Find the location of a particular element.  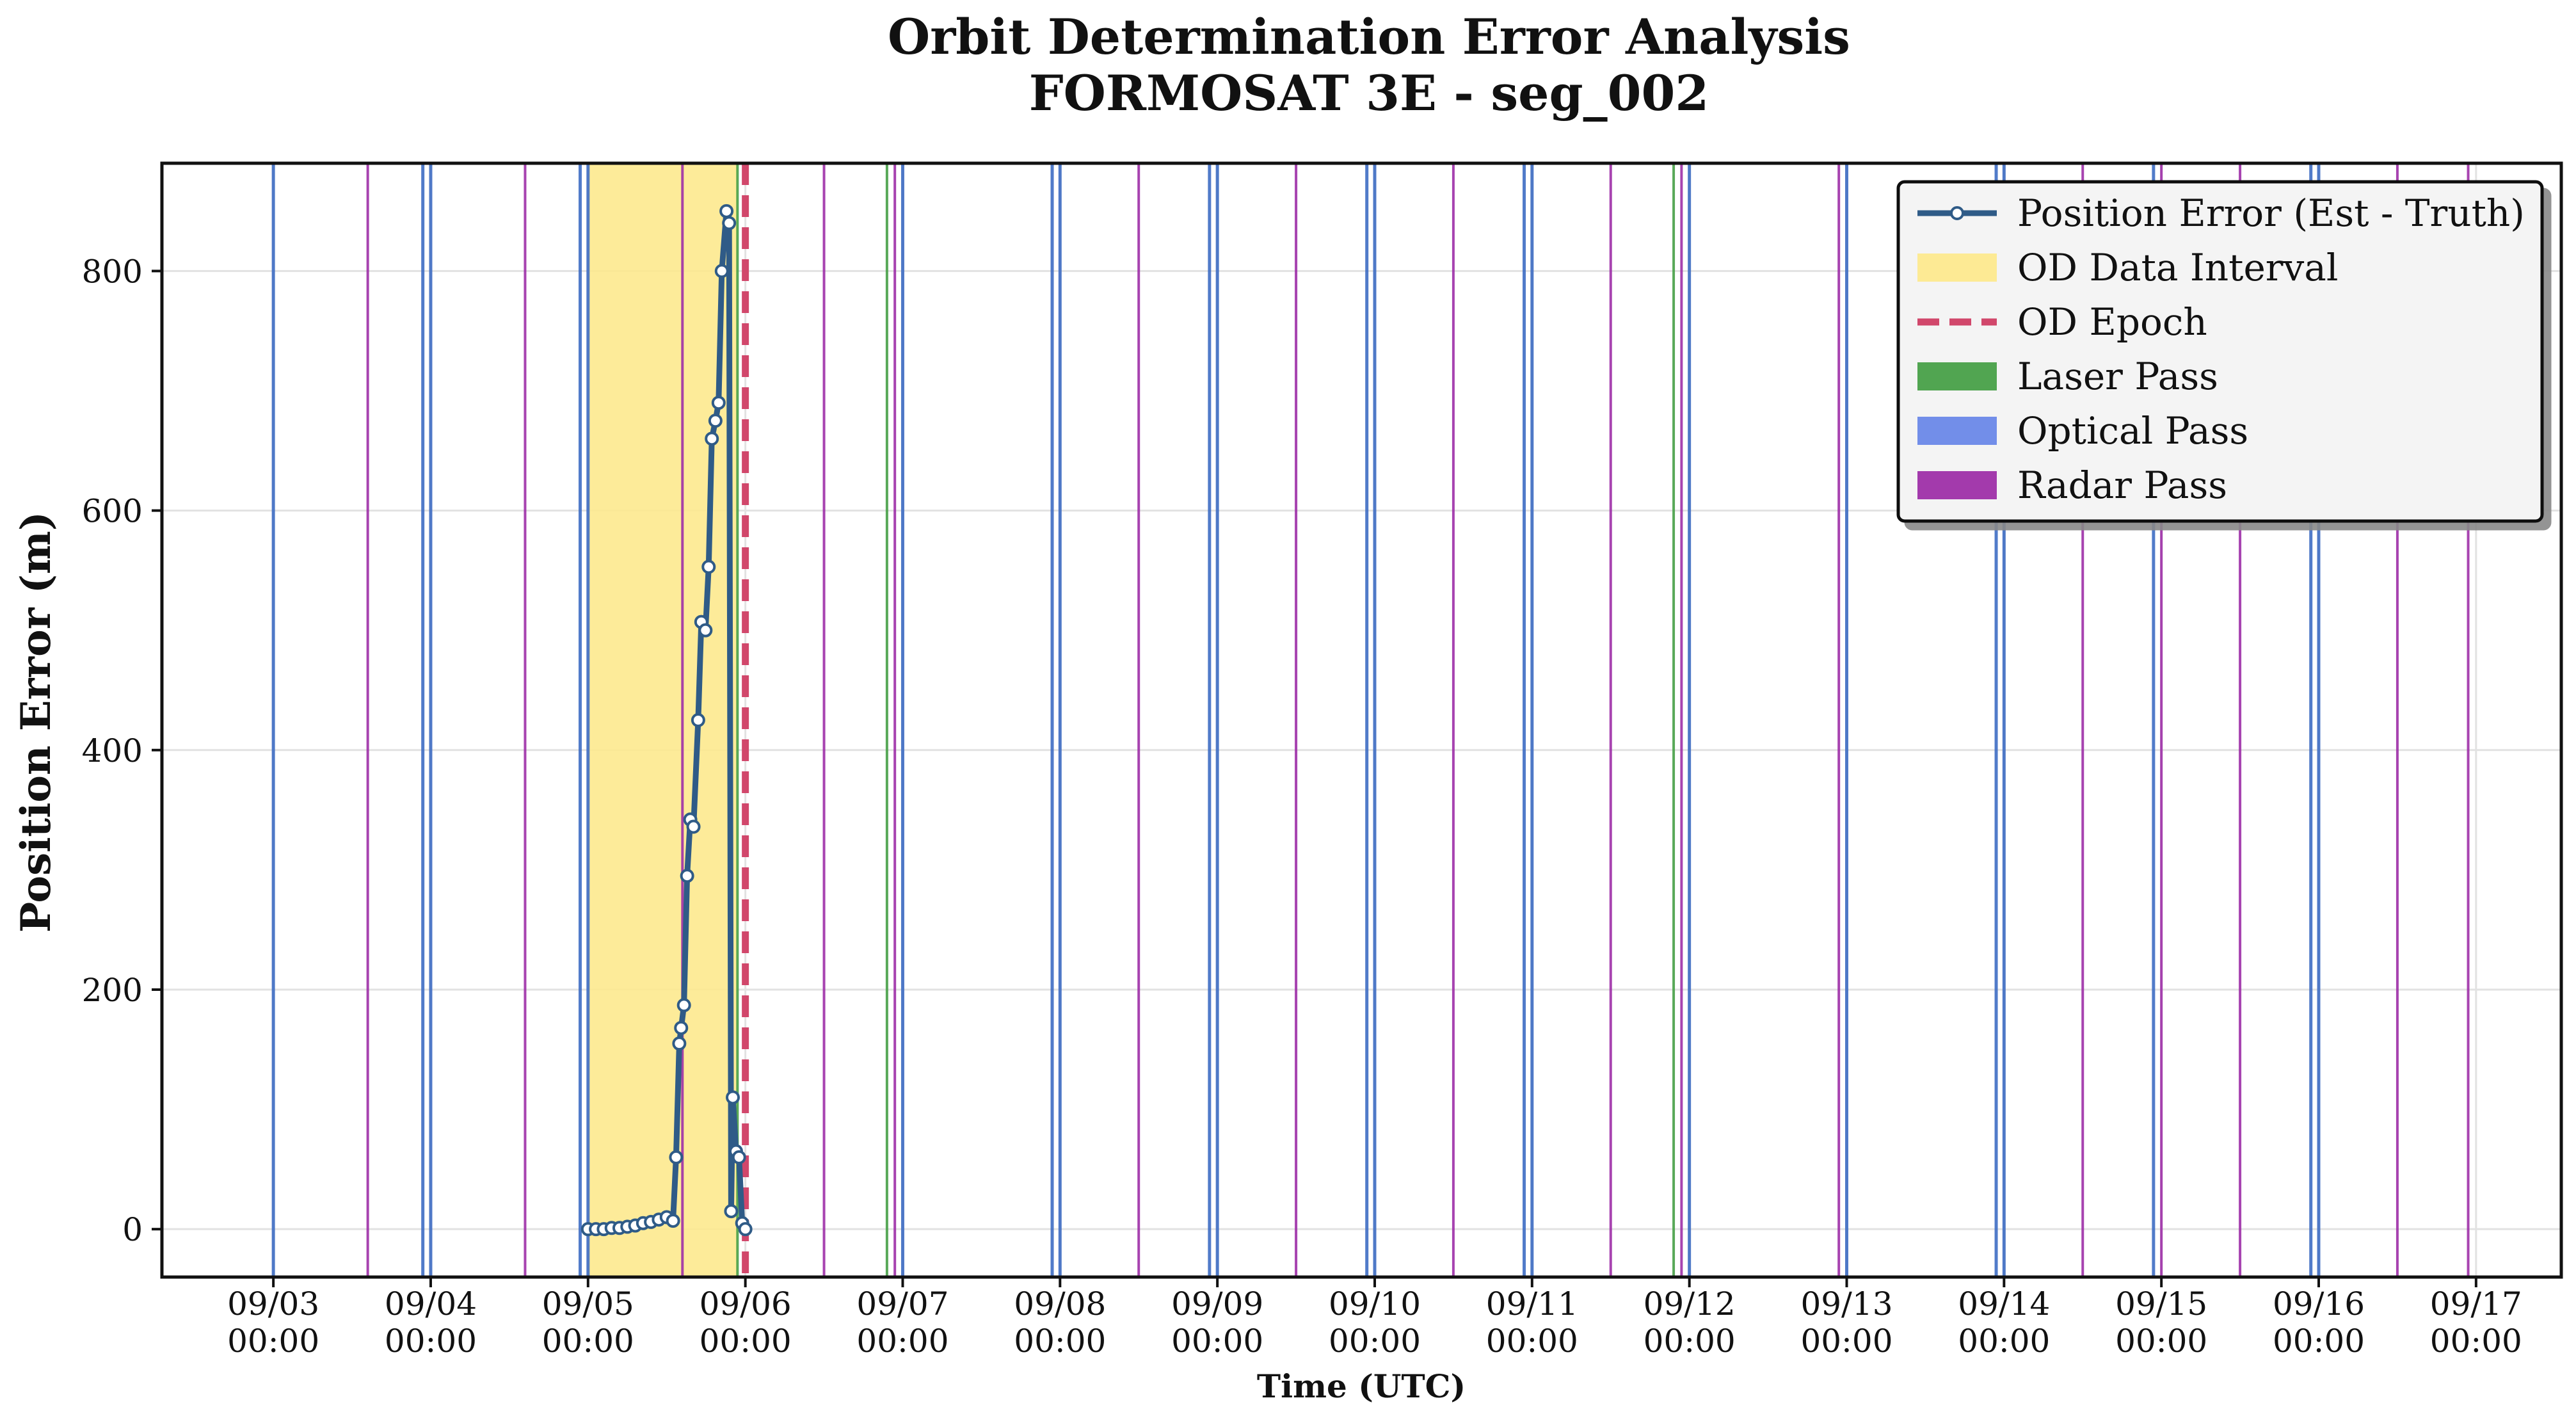

legend-label: OD Epoch is located at coordinates (2112, 322).